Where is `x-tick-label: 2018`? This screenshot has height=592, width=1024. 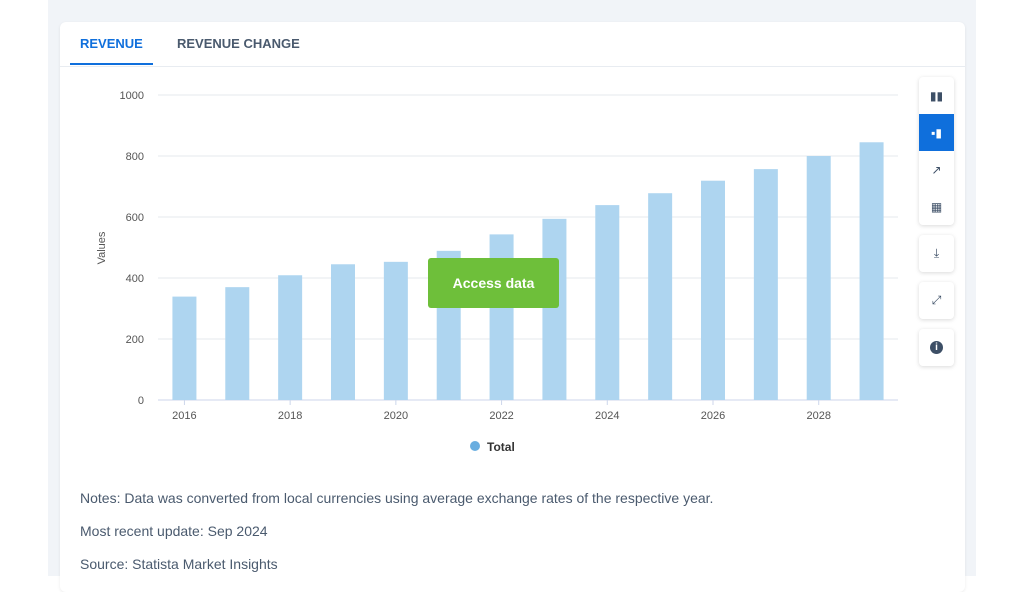 x-tick-label: 2018 is located at coordinates (290, 416).